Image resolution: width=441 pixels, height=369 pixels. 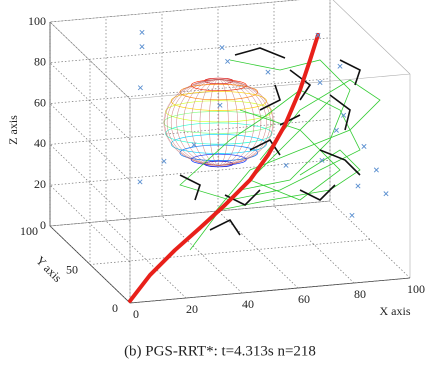 I want to click on z-tick-label: 20, so click(x=40, y=184).